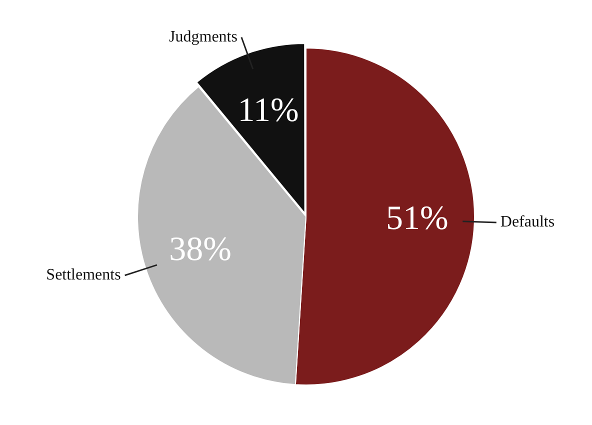 The image size is (592, 425). What do you see at coordinates (527, 222) in the screenshot?
I see `slice-label: Defaults` at bounding box center [527, 222].